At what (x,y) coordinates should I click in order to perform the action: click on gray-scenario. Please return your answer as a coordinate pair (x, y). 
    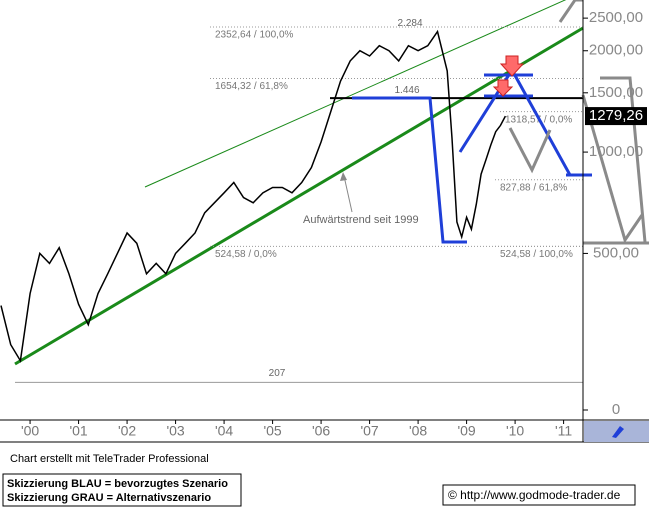
    Looking at the image, I should click on (578, 122).